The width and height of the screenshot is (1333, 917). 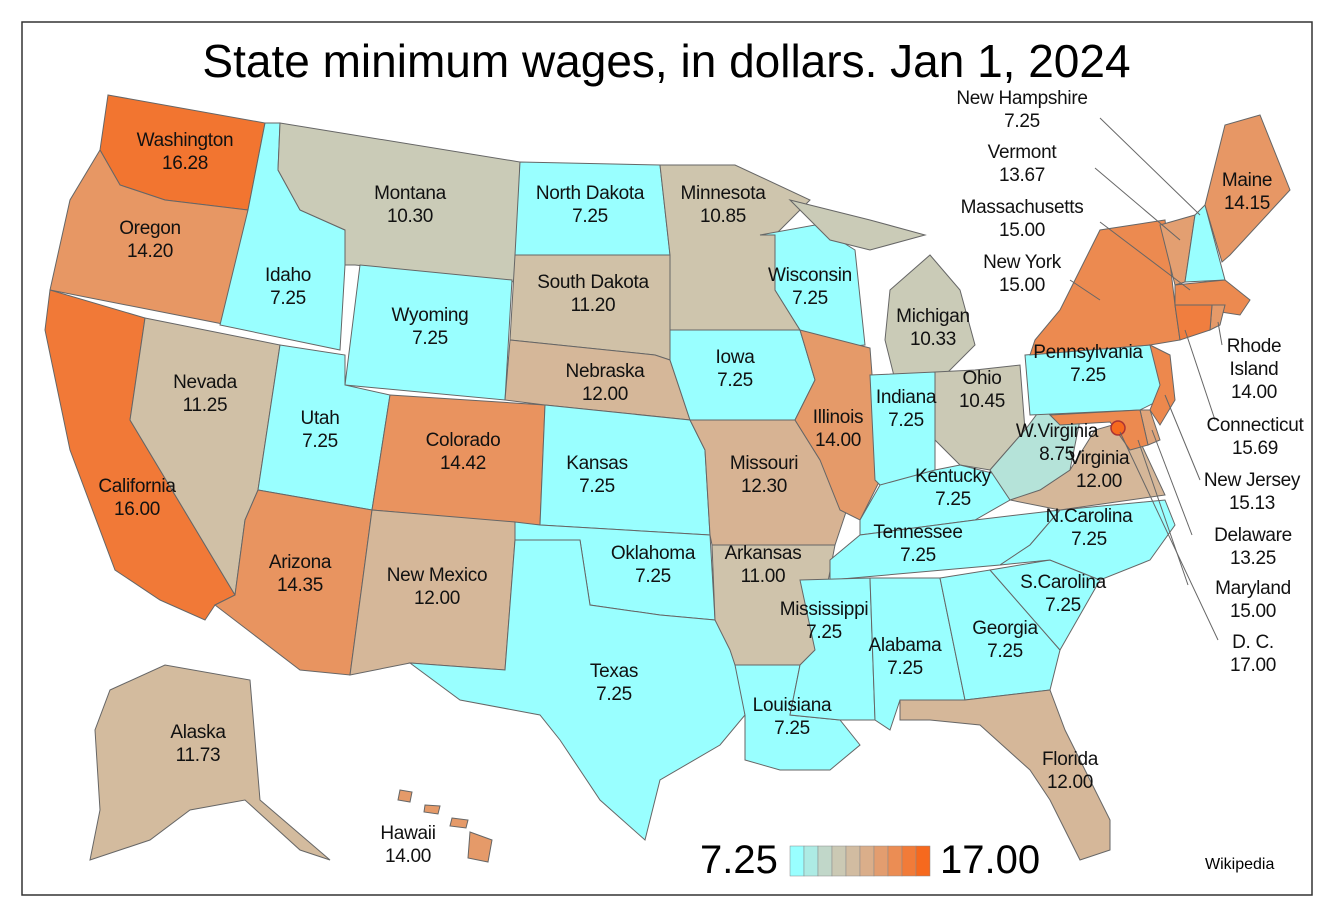 What do you see at coordinates (763, 576) in the screenshot?
I see `state-value: 11.00` at bounding box center [763, 576].